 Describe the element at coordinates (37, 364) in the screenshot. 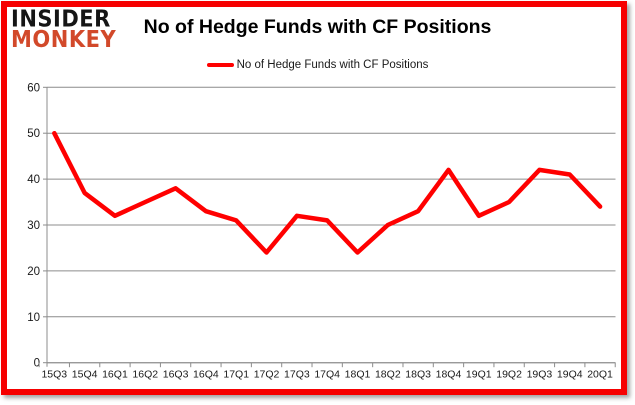

I see `y-axis-label: 0` at that location.